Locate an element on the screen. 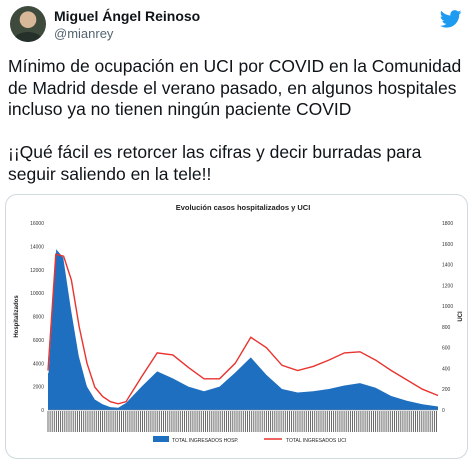 This screenshot has height=464, width=473. y-tick-label: 16000 is located at coordinates (37, 224).